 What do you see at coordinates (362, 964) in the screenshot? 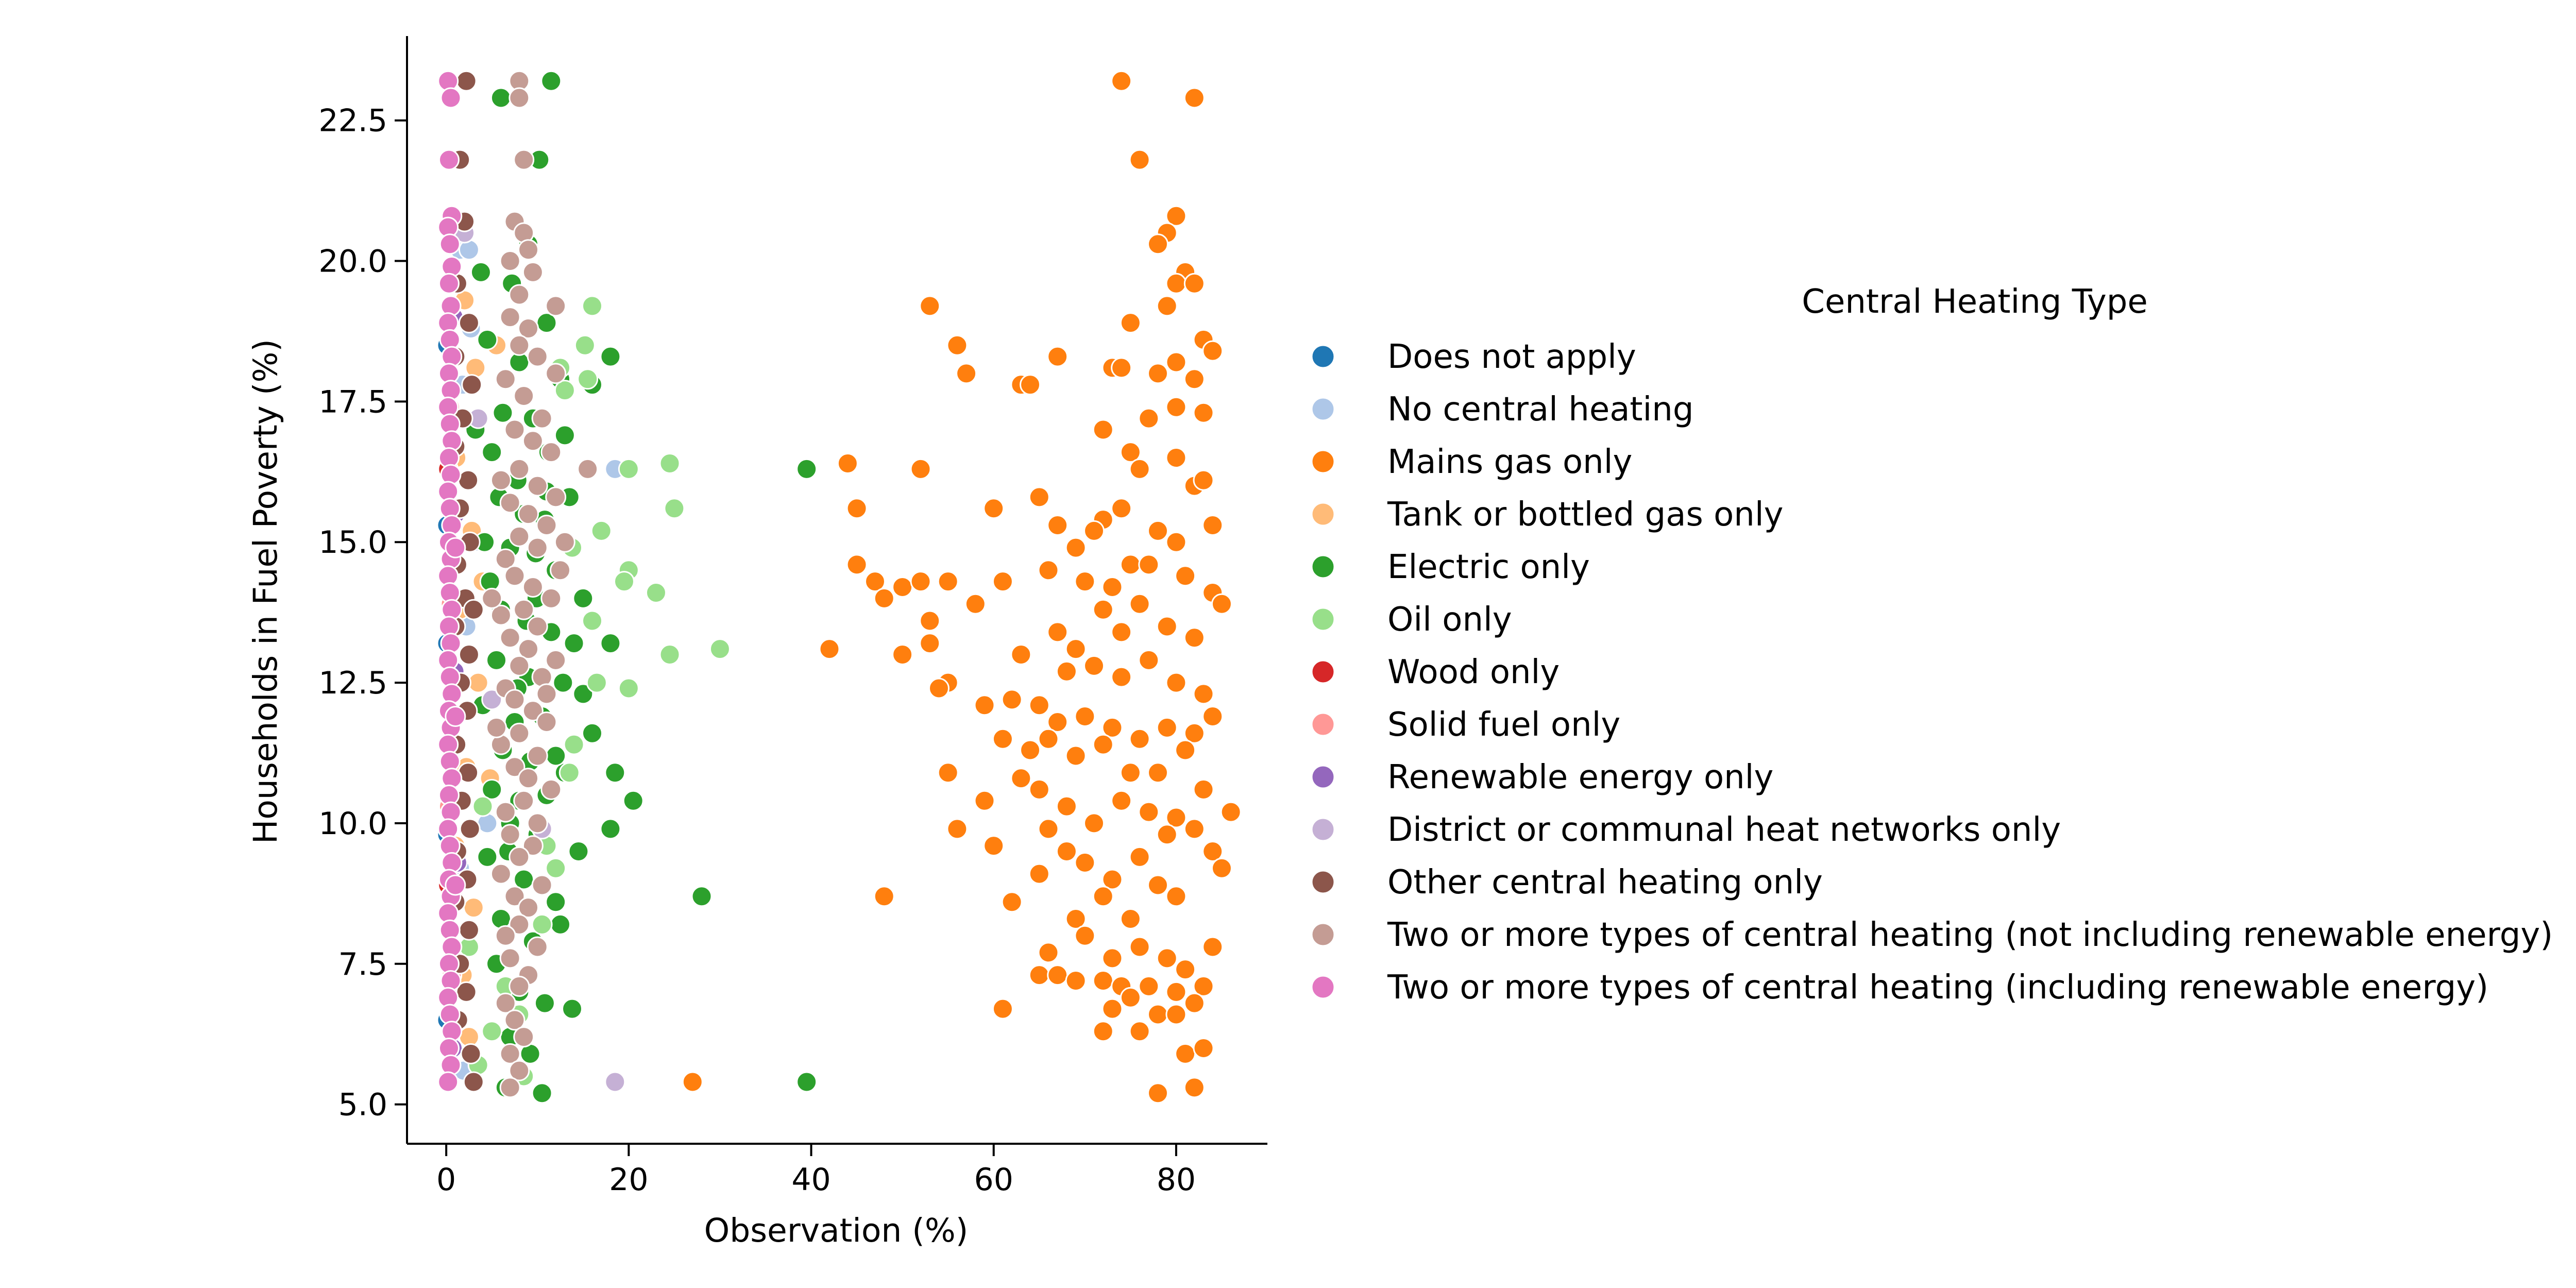
I see `y-tick-label: 7.5` at bounding box center [362, 964].